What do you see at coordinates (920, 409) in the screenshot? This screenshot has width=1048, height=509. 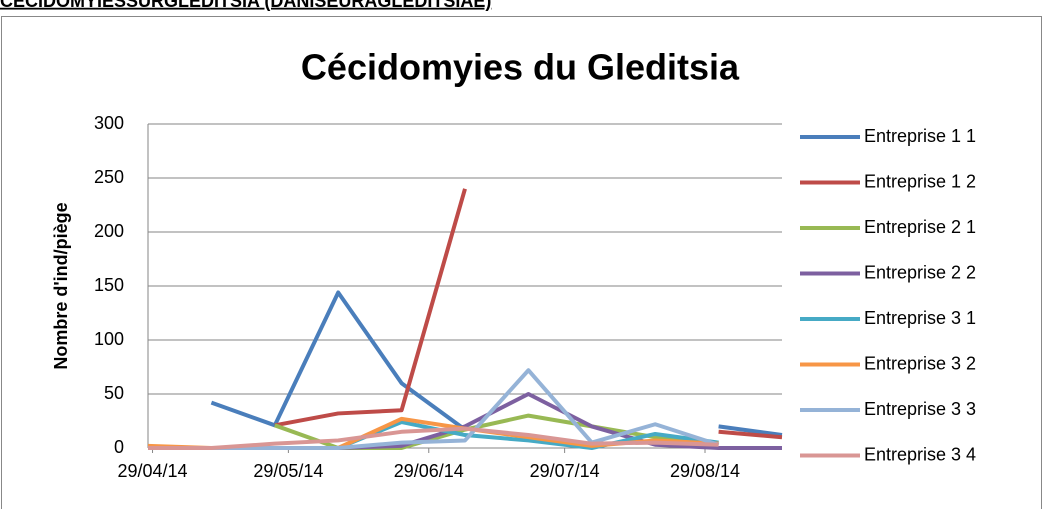 I see `legend-label: Entreprise 3 3` at bounding box center [920, 409].